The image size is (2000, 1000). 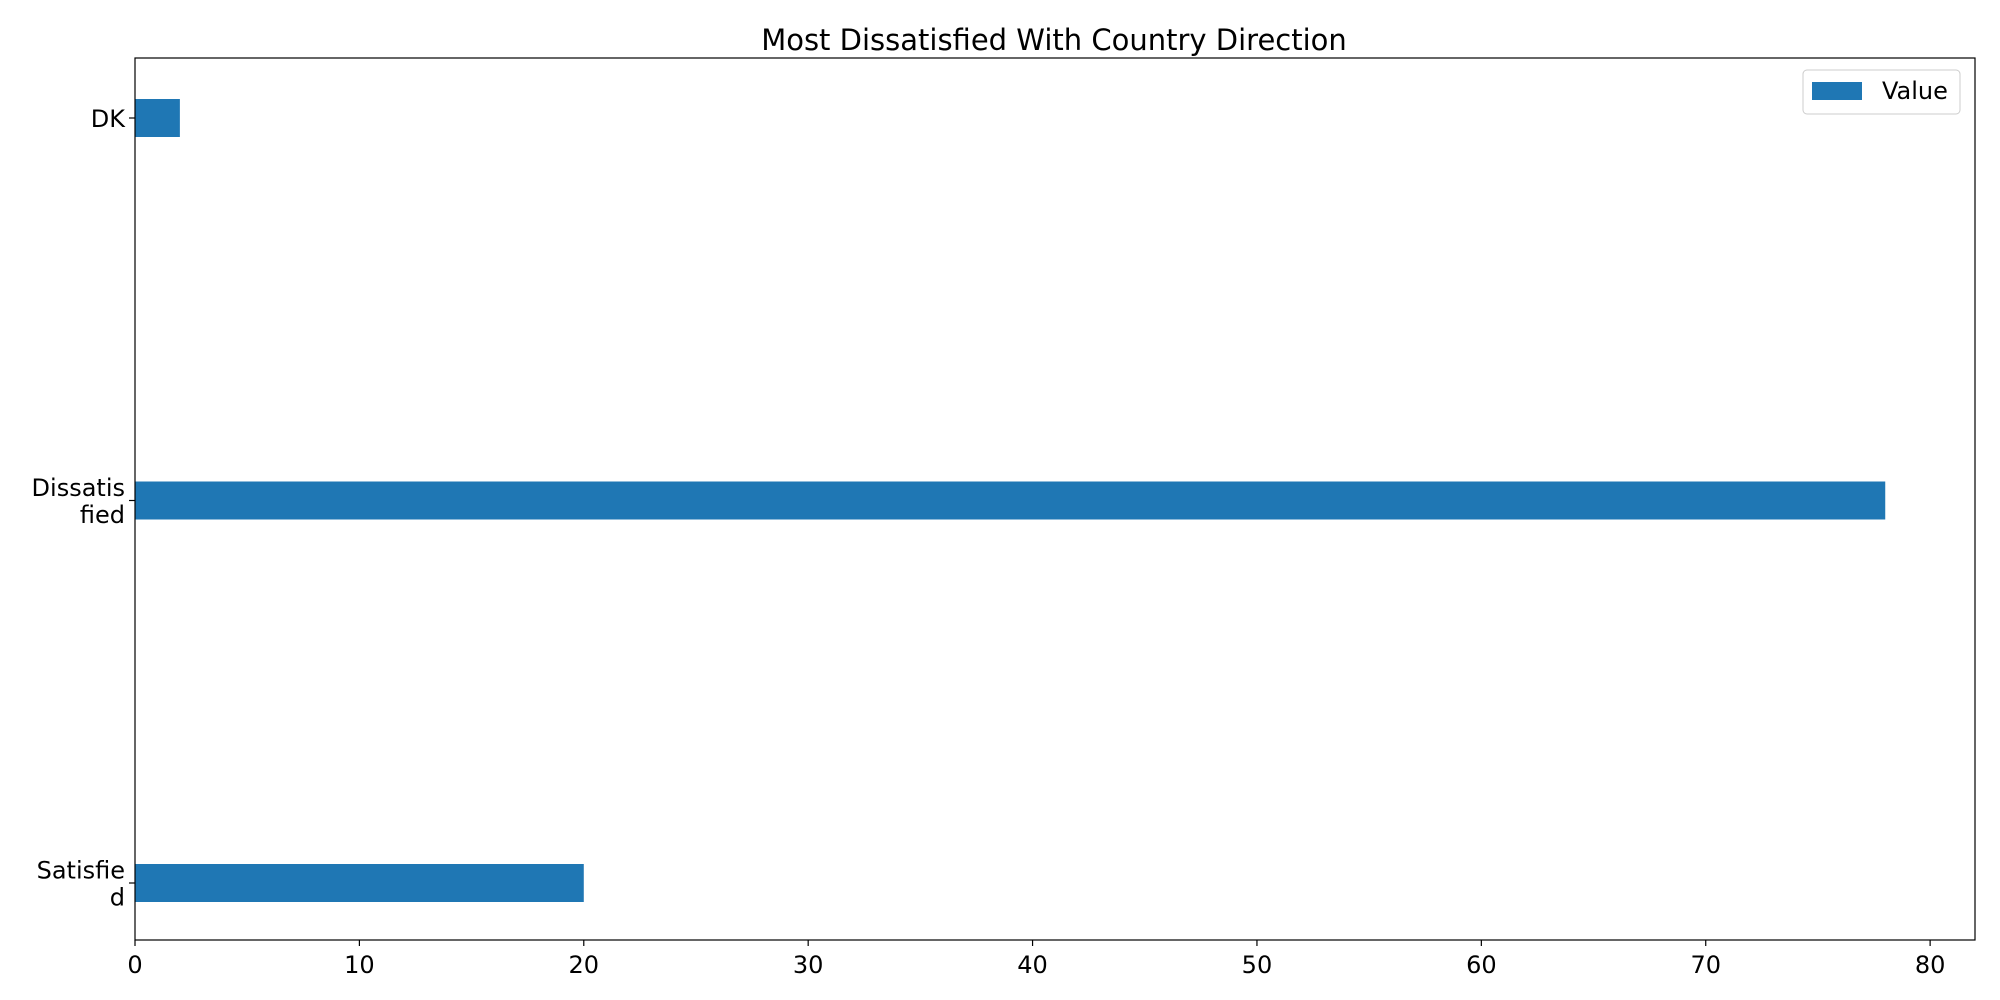 I want to click on x-tick-label-30: 30, so click(x=808, y=965).